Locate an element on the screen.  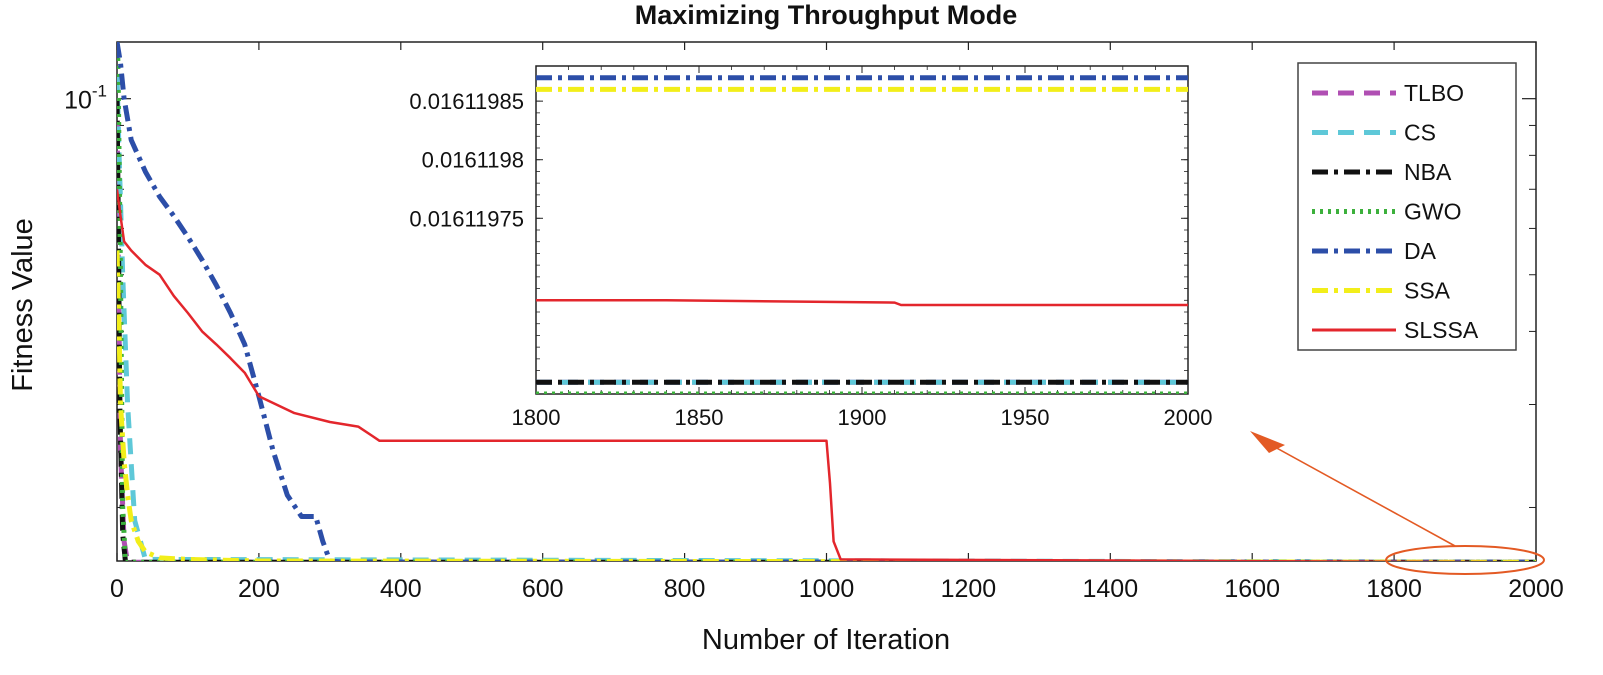
x-tick-label: 200 is located at coordinates (259, 589).